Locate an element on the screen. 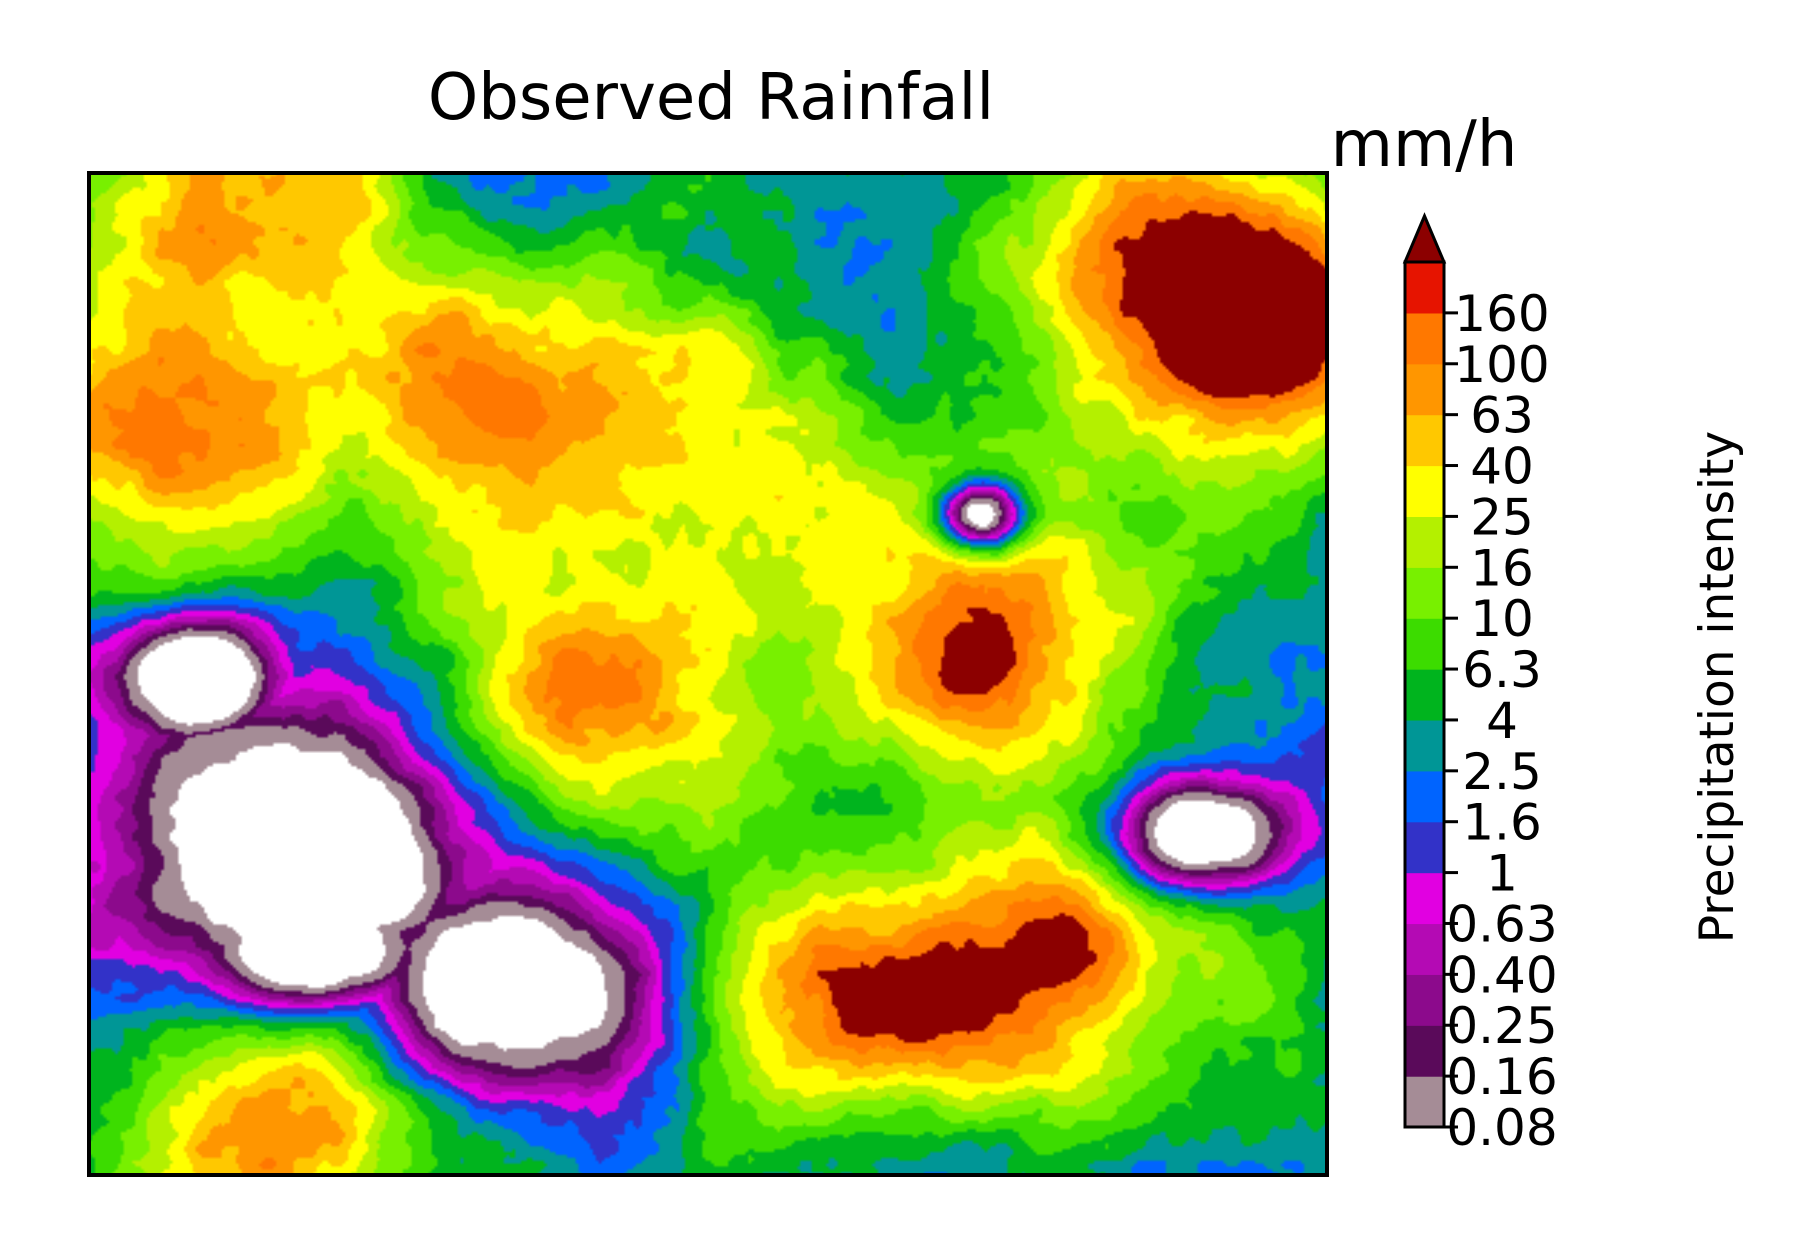 The width and height of the screenshot is (1802, 1255). colorbar-label: Precipitation intensity is located at coordinates (1717, 687).